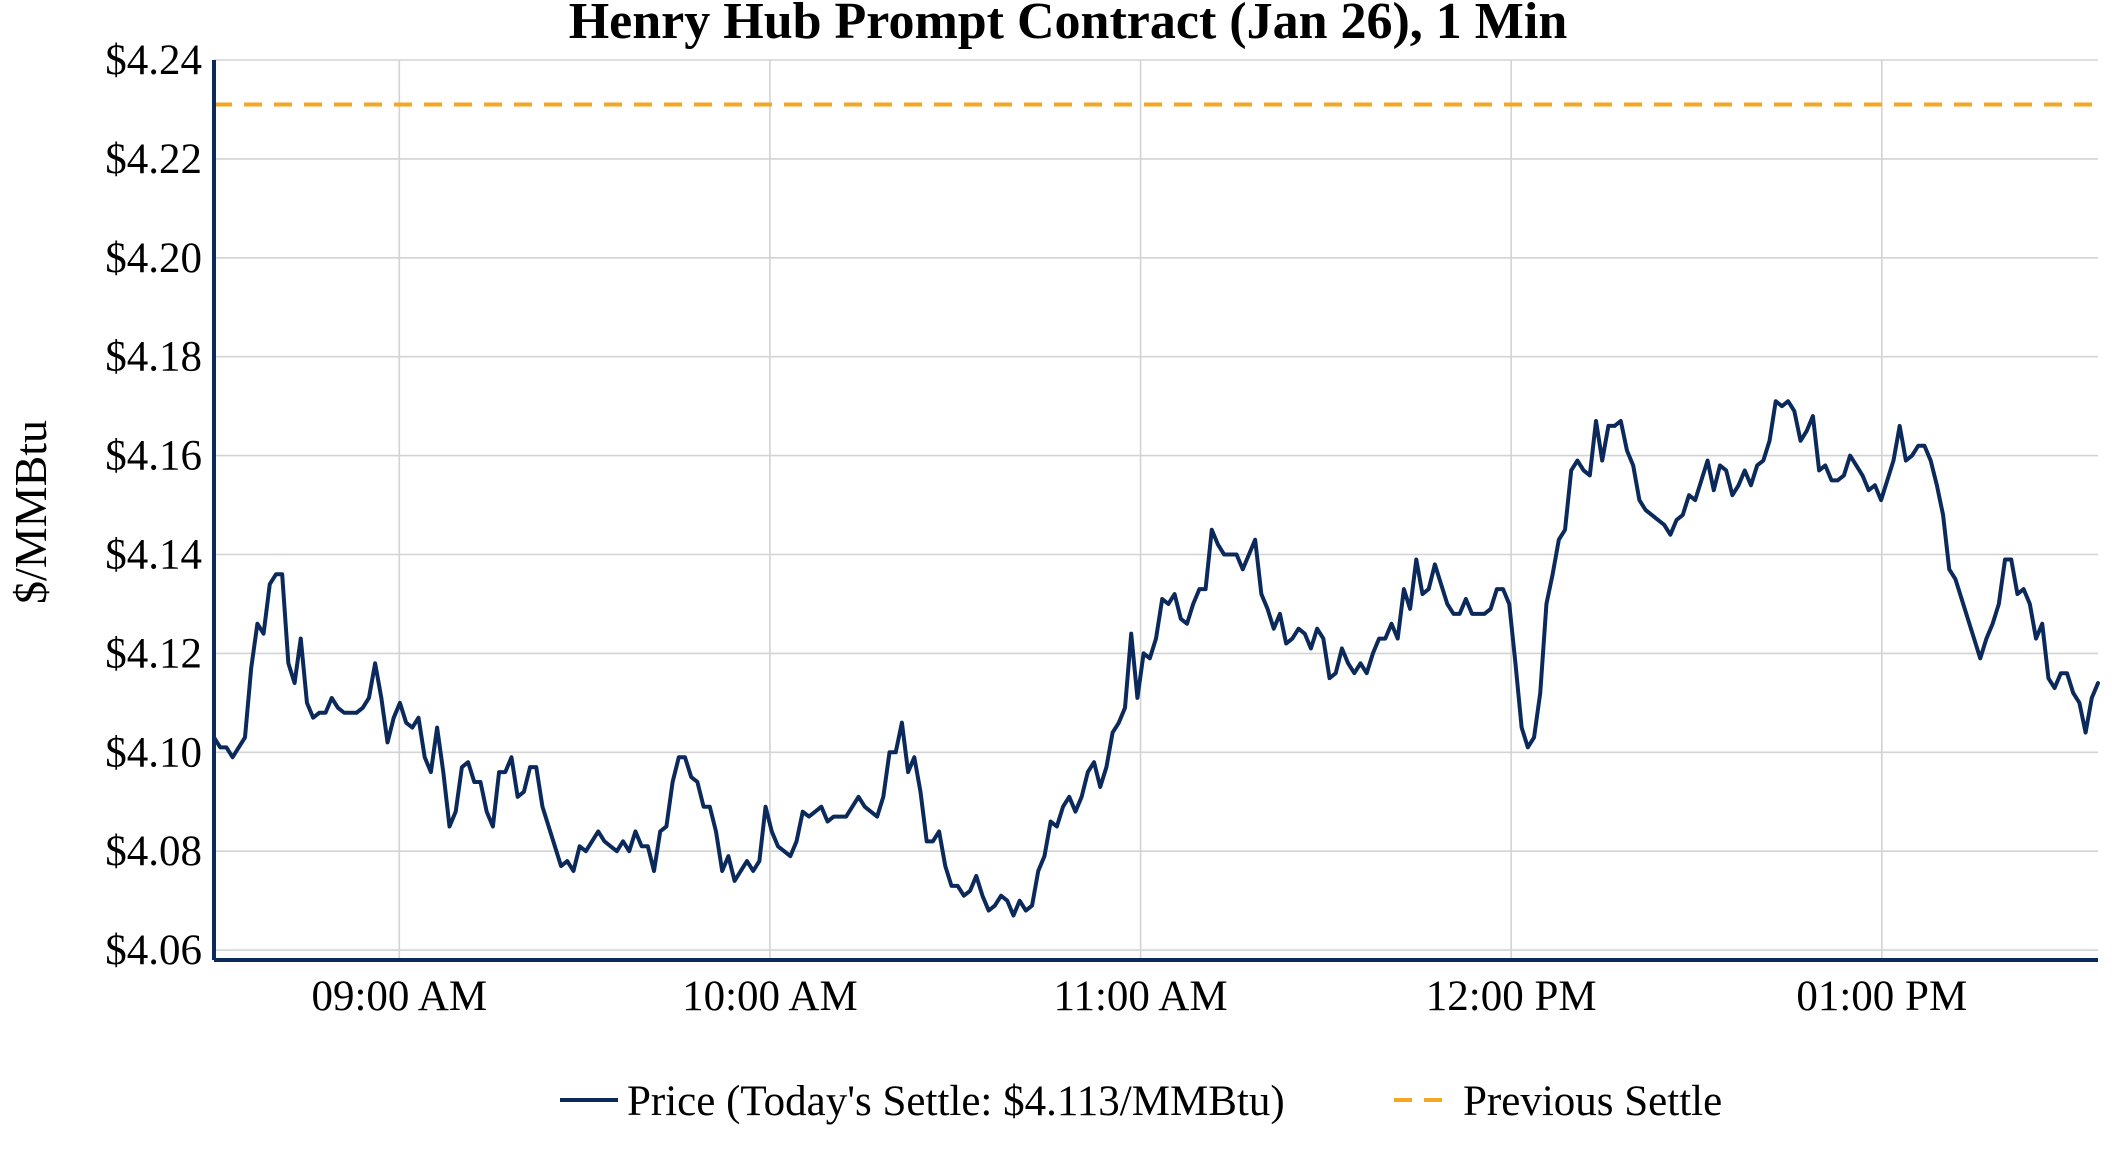  What do you see at coordinates (153, 555) in the screenshot?
I see `y-tick-label: $4.14` at bounding box center [153, 555].